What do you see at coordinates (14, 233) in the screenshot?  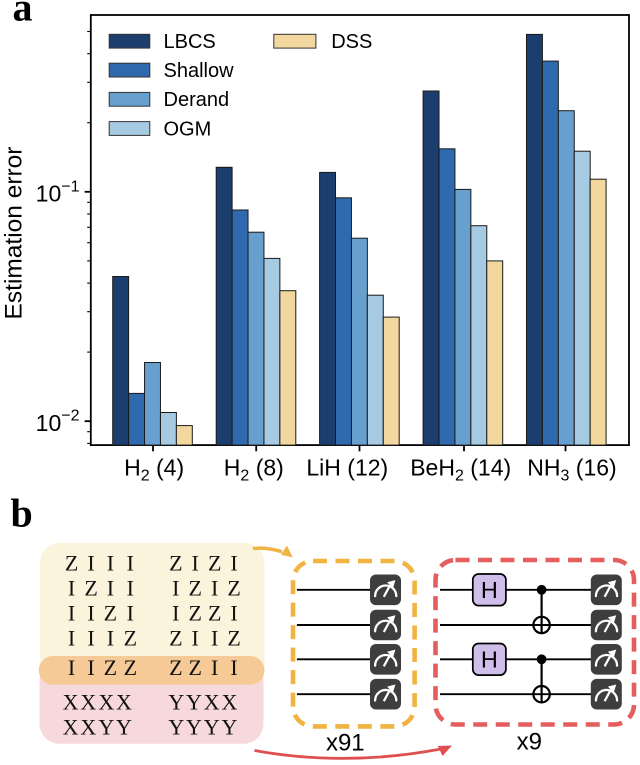 I see `svg-text: Estimation error` at bounding box center [14, 233].